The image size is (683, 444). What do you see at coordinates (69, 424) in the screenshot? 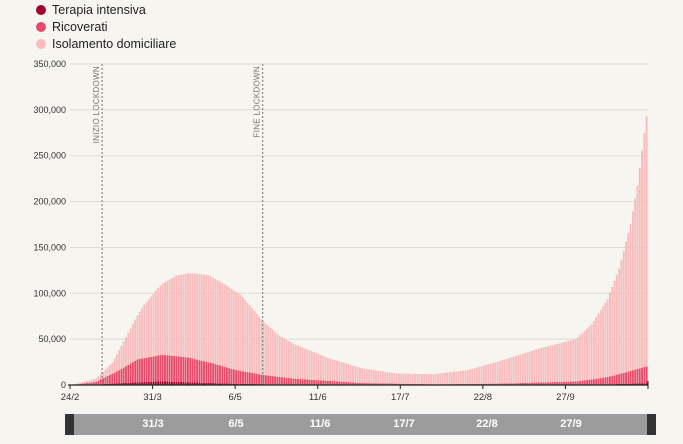
I see `slider-handle-left` at bounding box center [69, 424].